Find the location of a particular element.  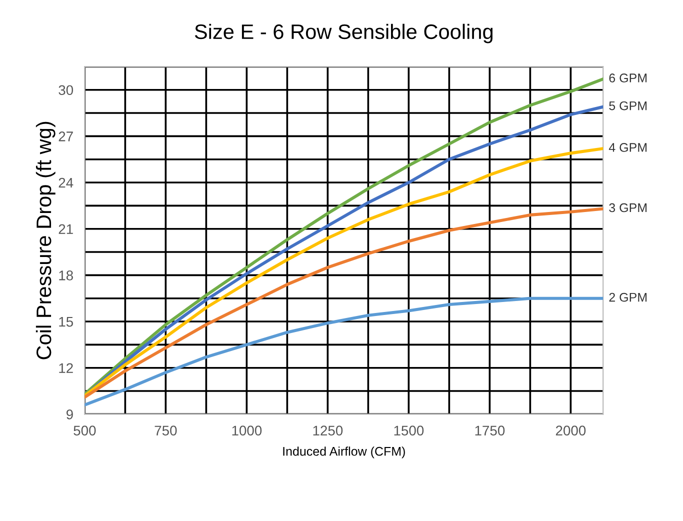

y-tick-label: 30 is located at coordinates (66, 90).